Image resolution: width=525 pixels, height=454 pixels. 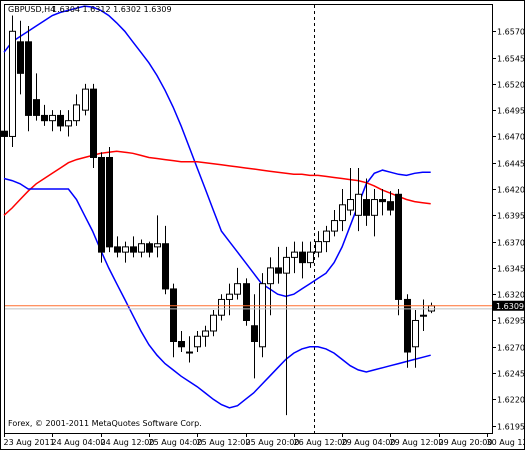 What do you see at coordinates (511, 216) in the screenshot?
I see `y-tick-label: 1.6395` at bounding box center [511, 216].